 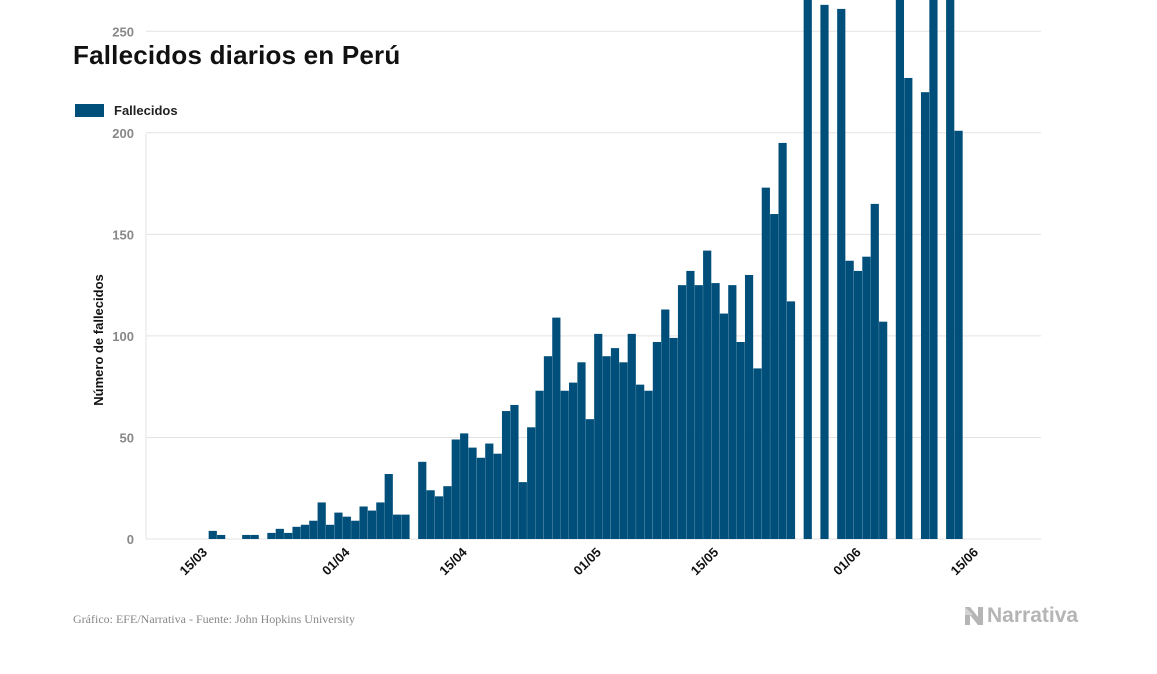 What do you see at coordinates (965, 562) in the screenshot?
I see `x-tick-label: 15/06` at bounding box center [965, 562].